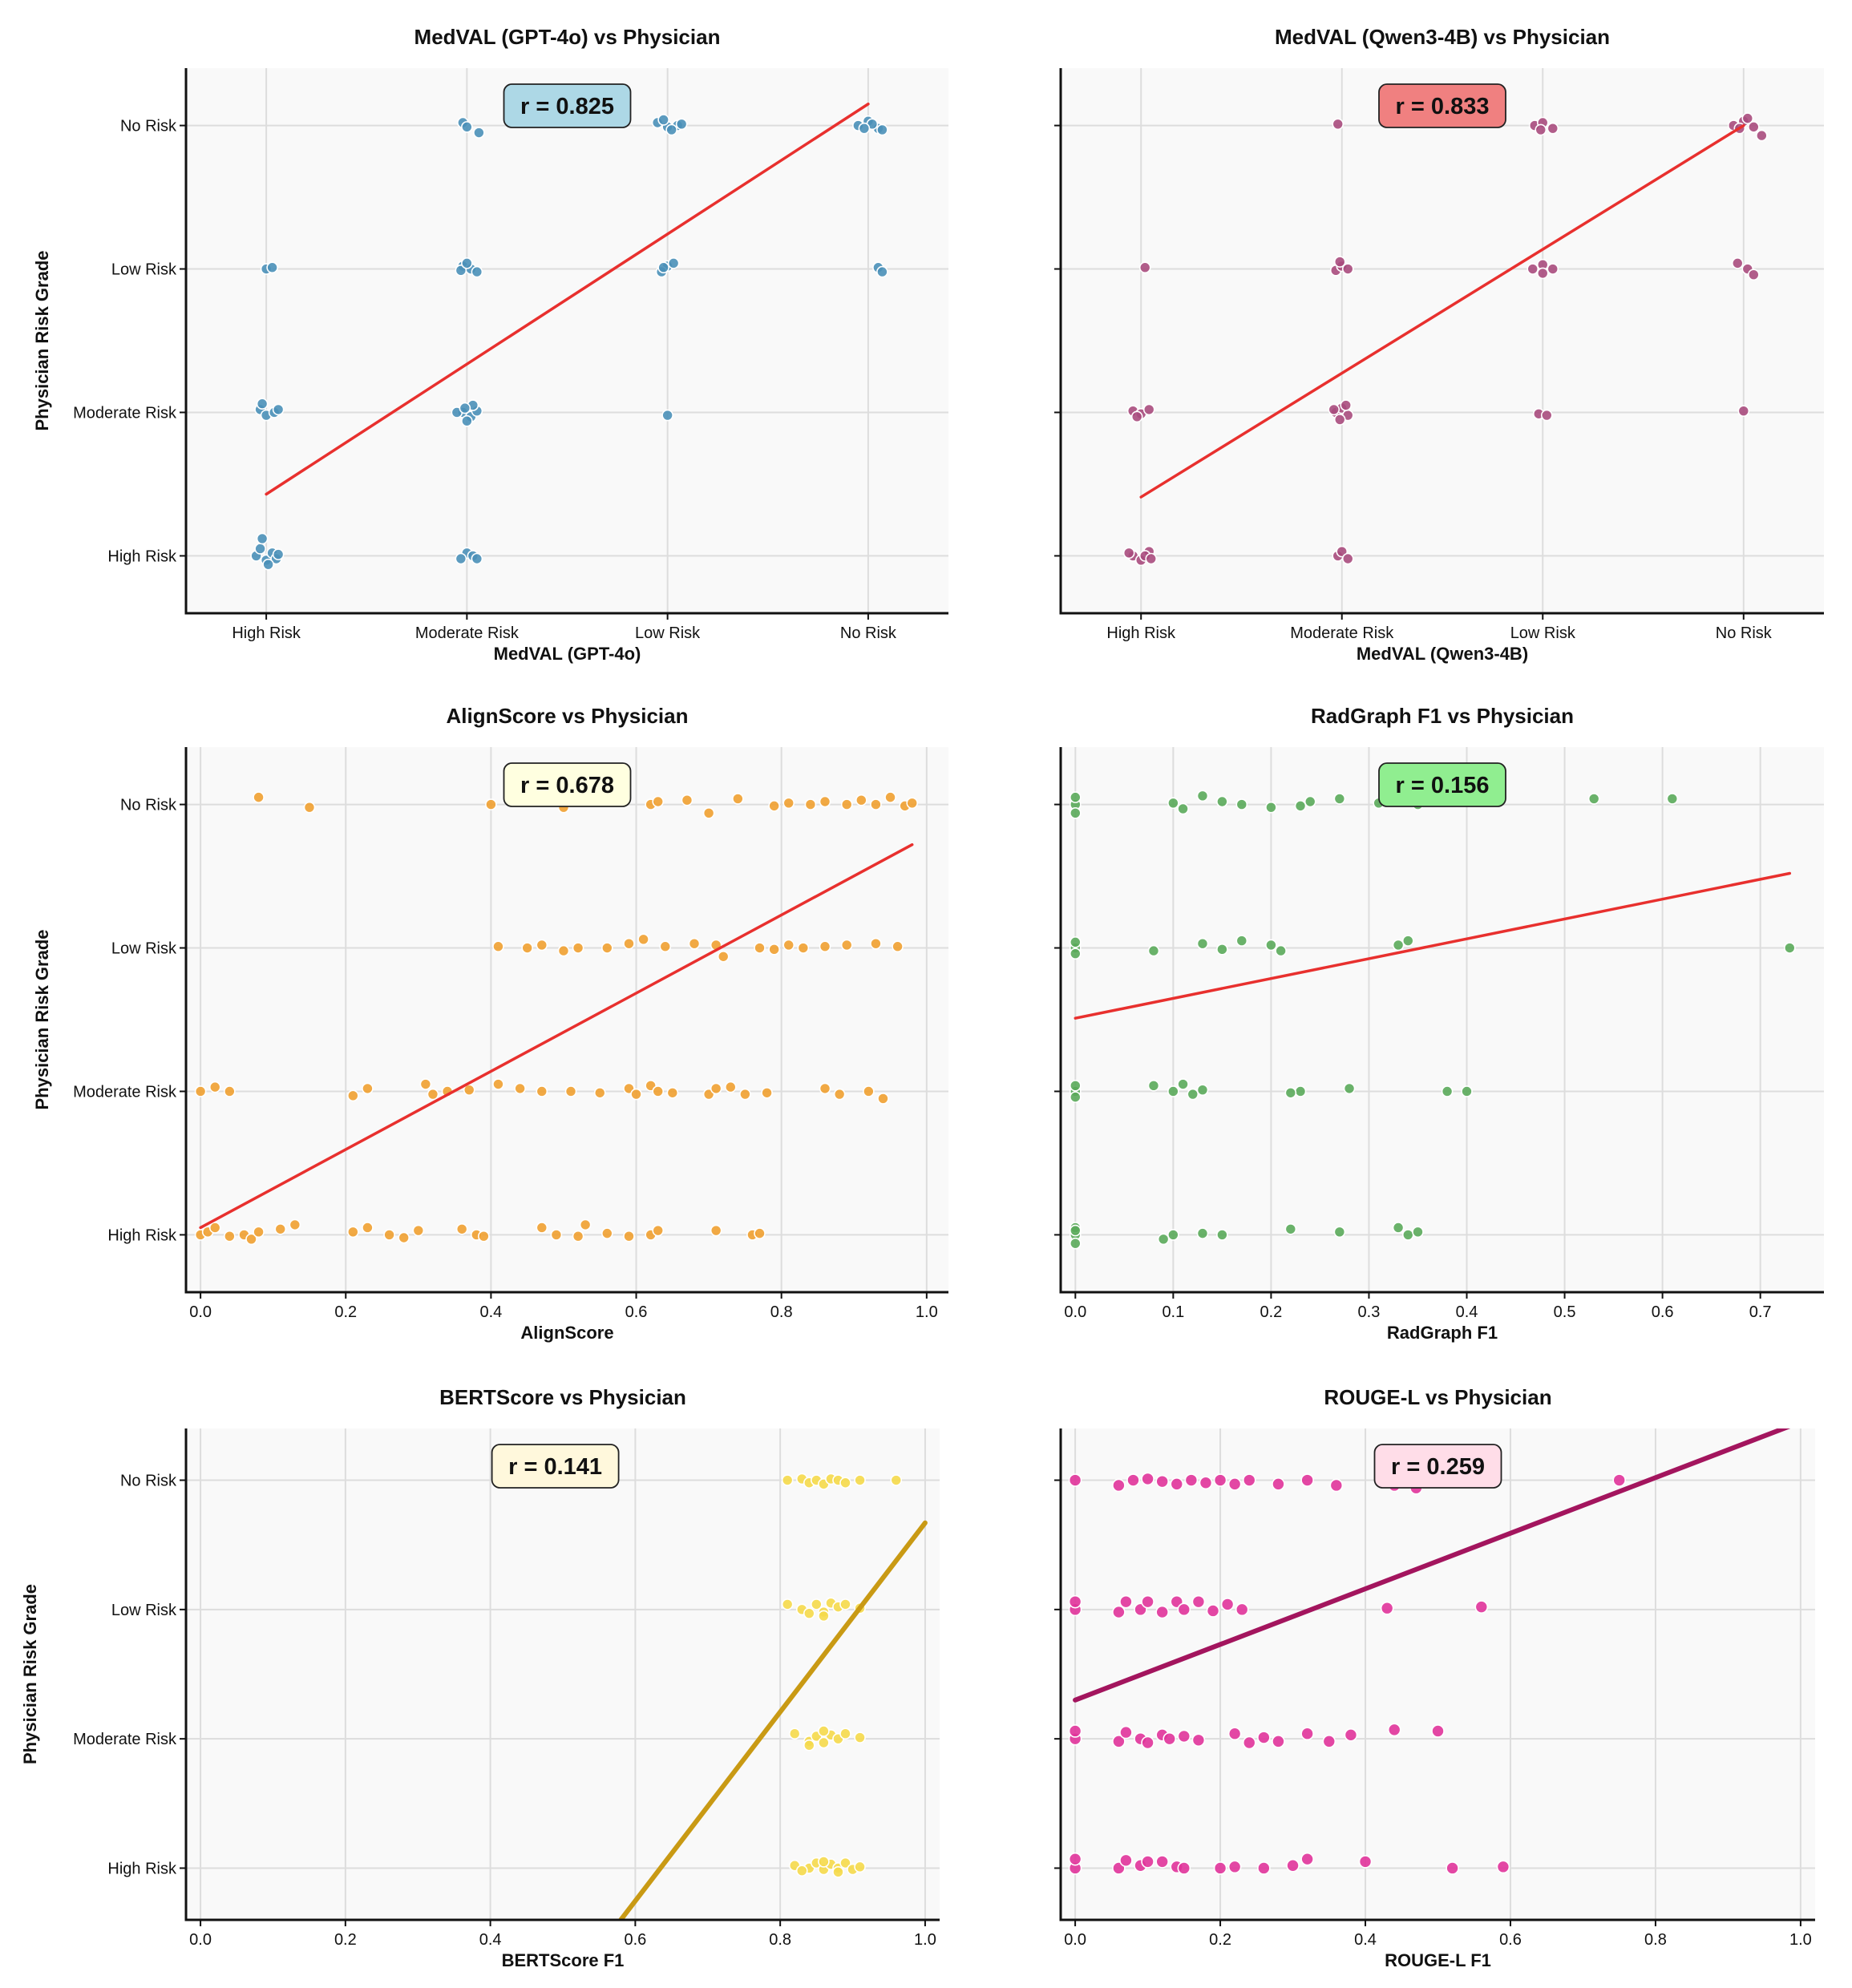 The width and height of the screenshot is (1852, 1988). I want to click on chart-title: RadGraph F1 vs Physician, so click(1442, 716).